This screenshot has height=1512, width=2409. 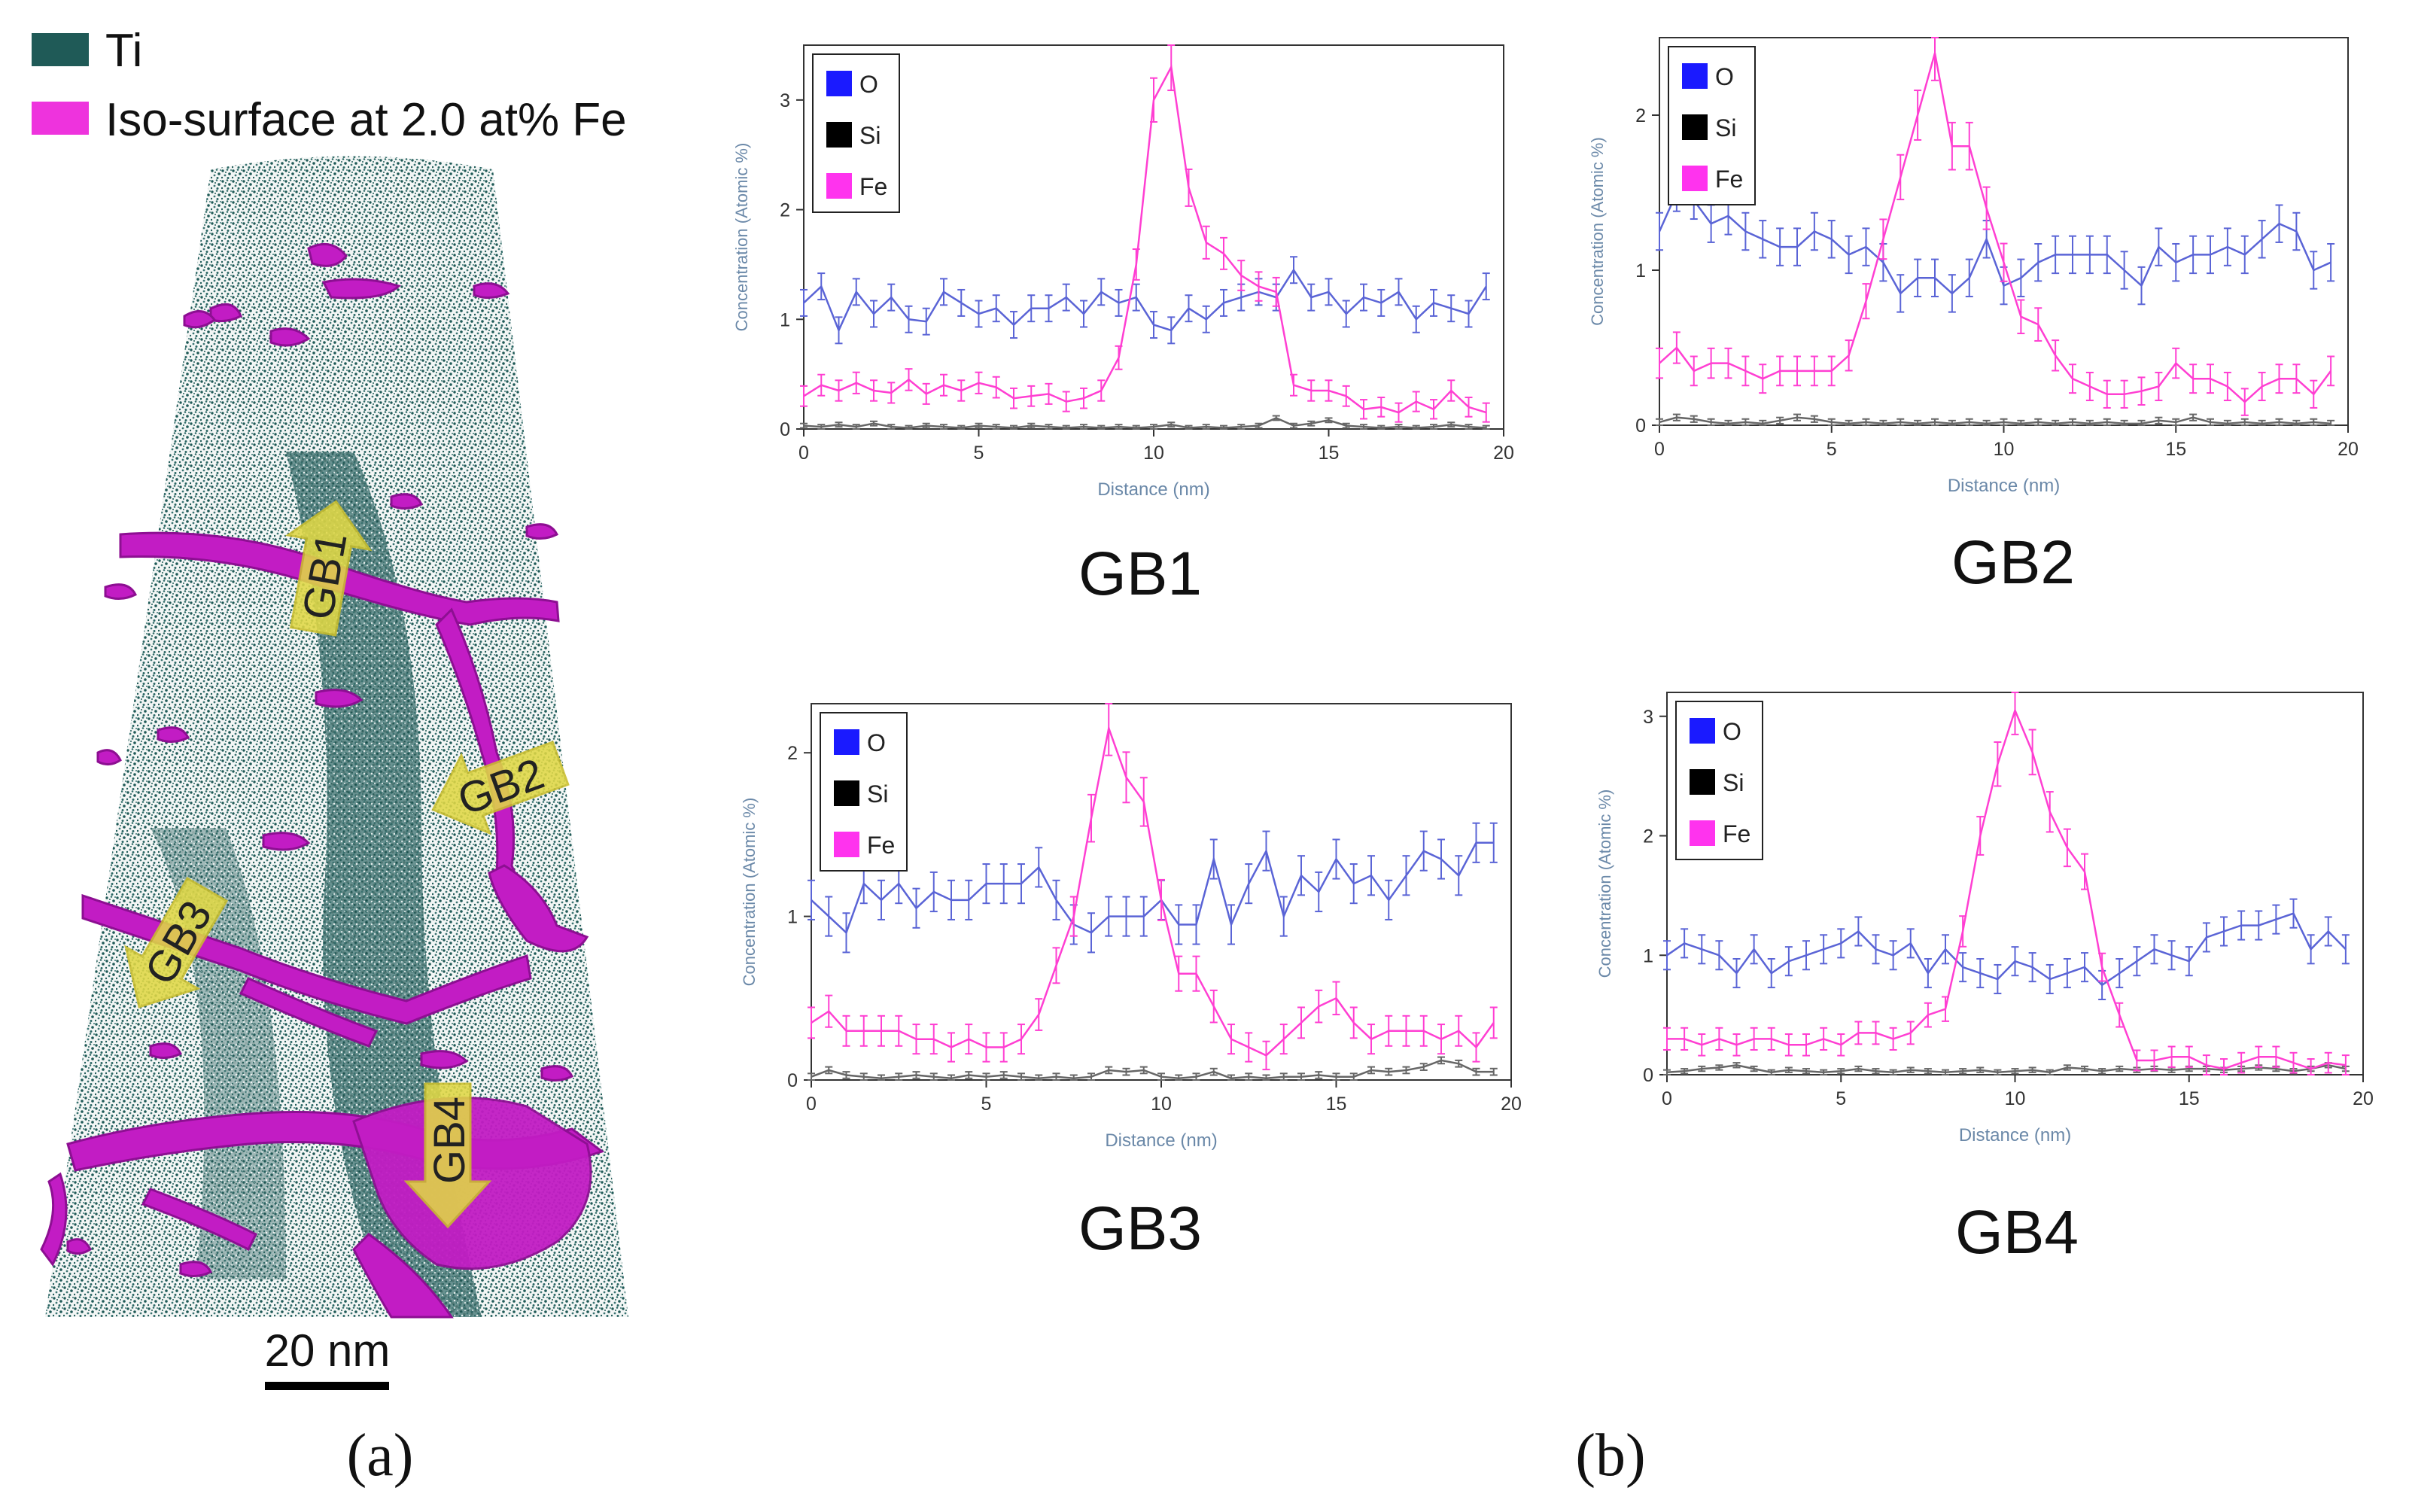 I want to click on fe-legend-swatch, so click(x=60, y=118).